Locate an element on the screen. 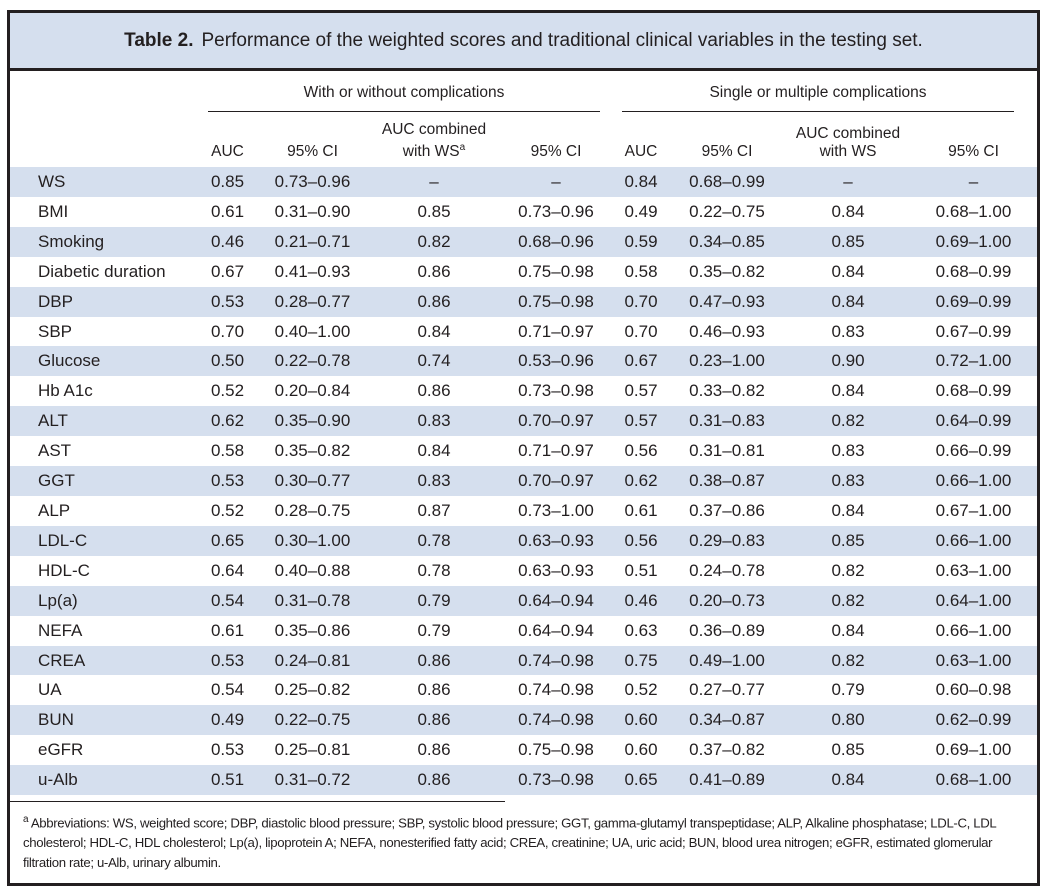 The image size is (1046, 891). row-label: BMI is located at coordinates (53, 211).